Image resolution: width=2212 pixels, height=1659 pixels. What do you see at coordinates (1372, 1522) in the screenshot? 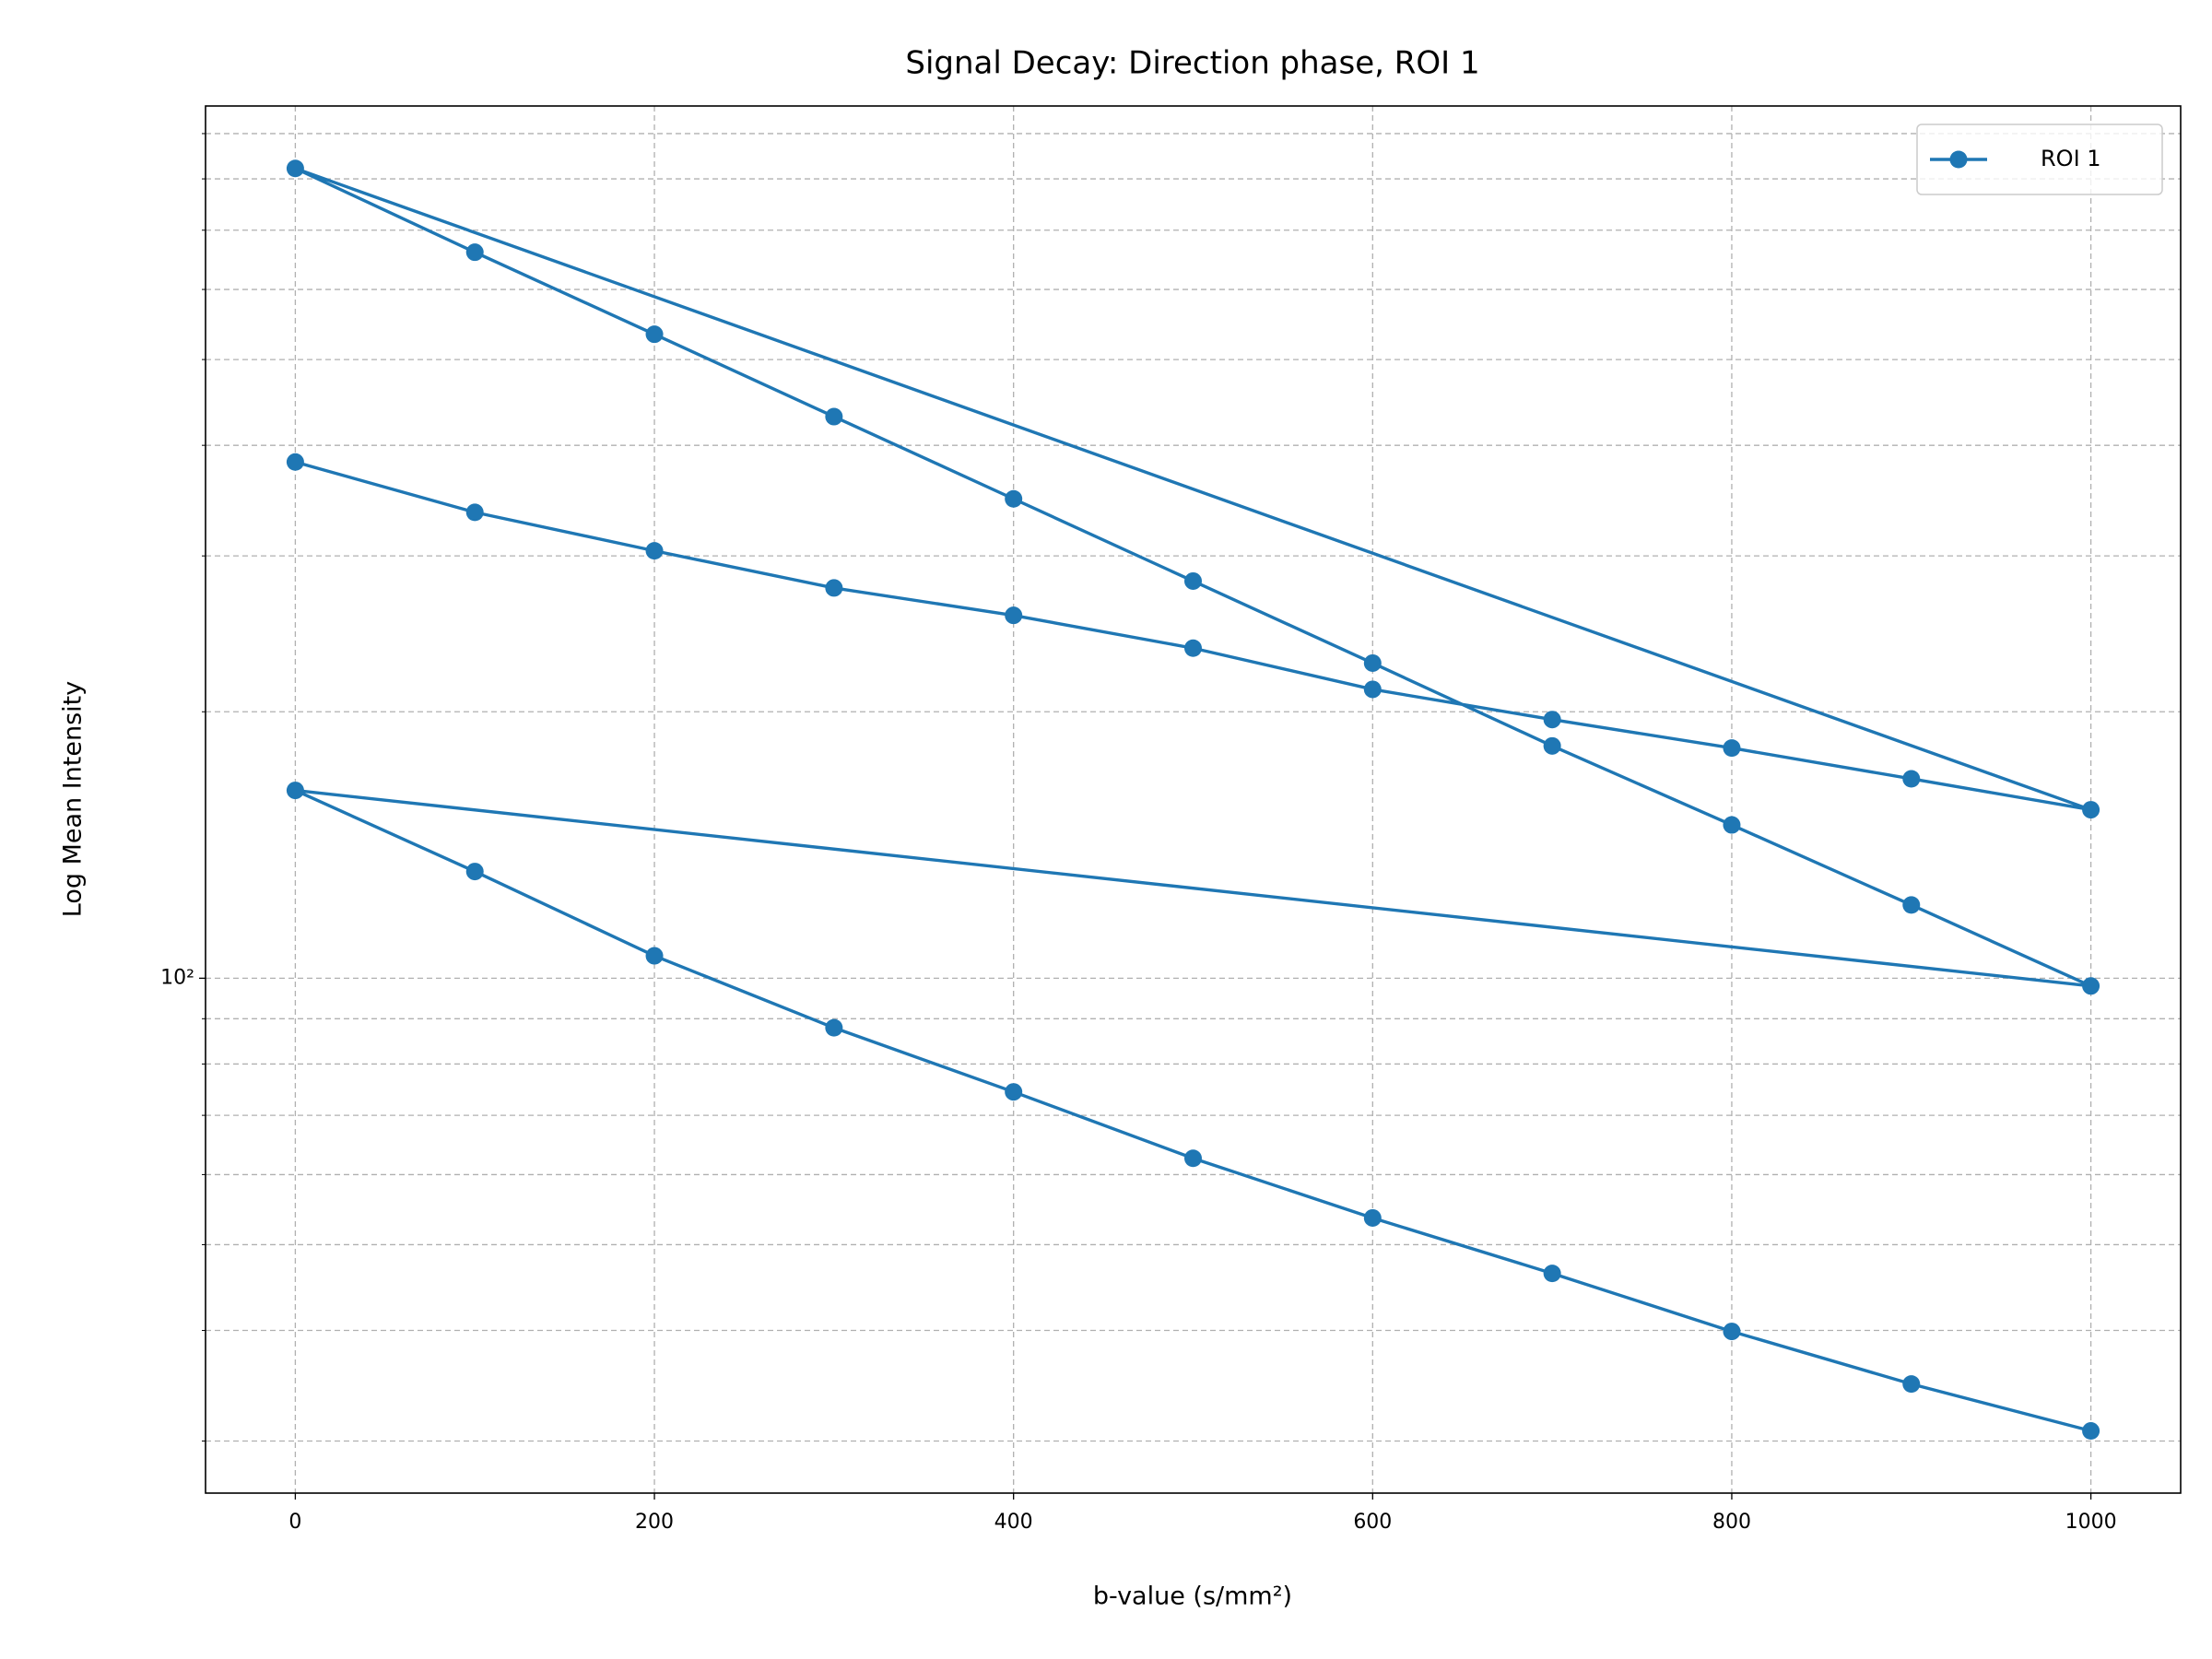
I see `x-tick-label: 600` at bounding box center [1372, 1522].